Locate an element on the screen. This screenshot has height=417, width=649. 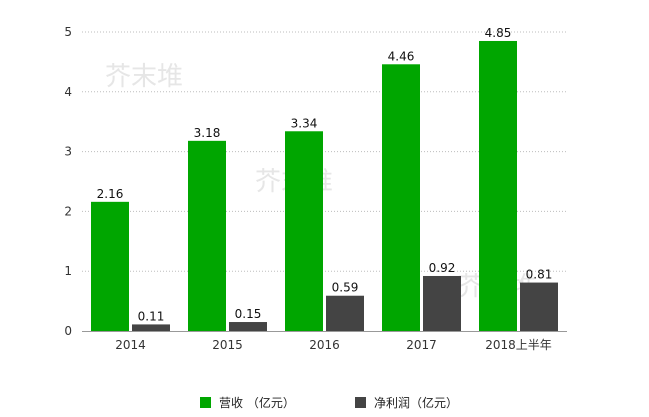
legend-swatch-revenue is located at coordinates (205, 402).